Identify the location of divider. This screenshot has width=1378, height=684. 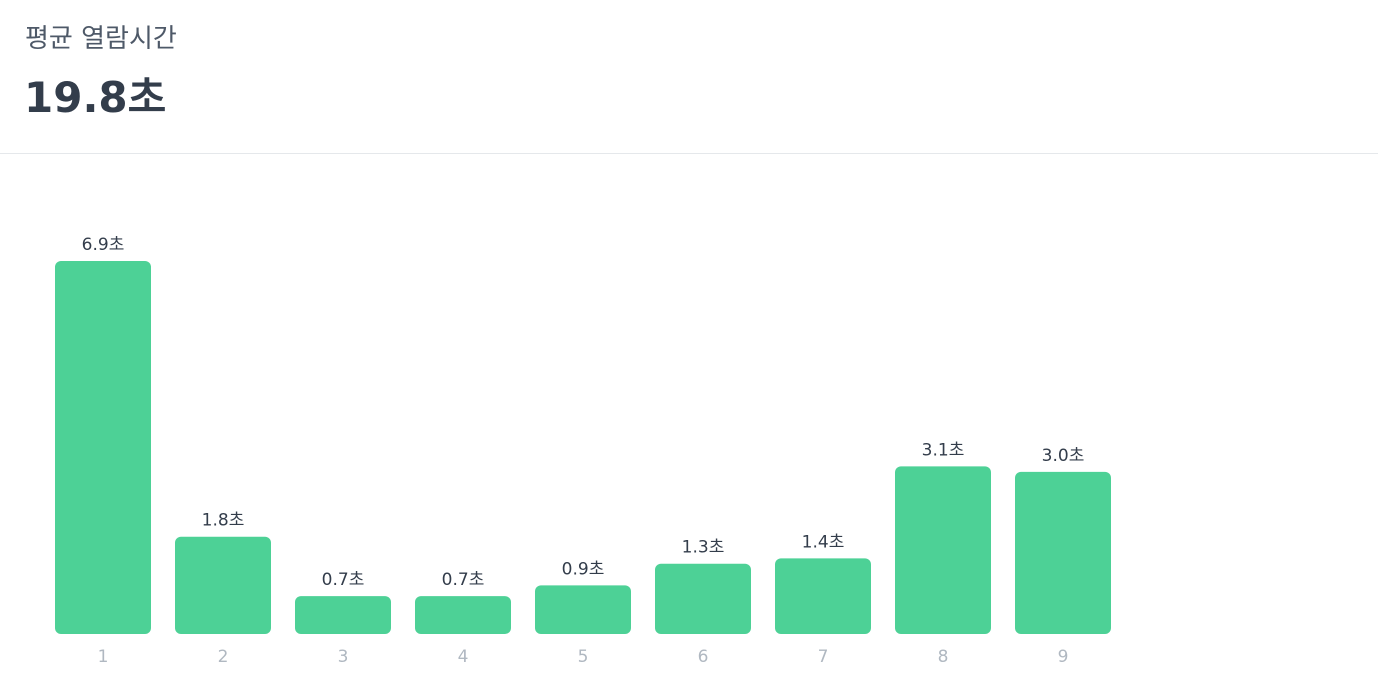
(689, 153).